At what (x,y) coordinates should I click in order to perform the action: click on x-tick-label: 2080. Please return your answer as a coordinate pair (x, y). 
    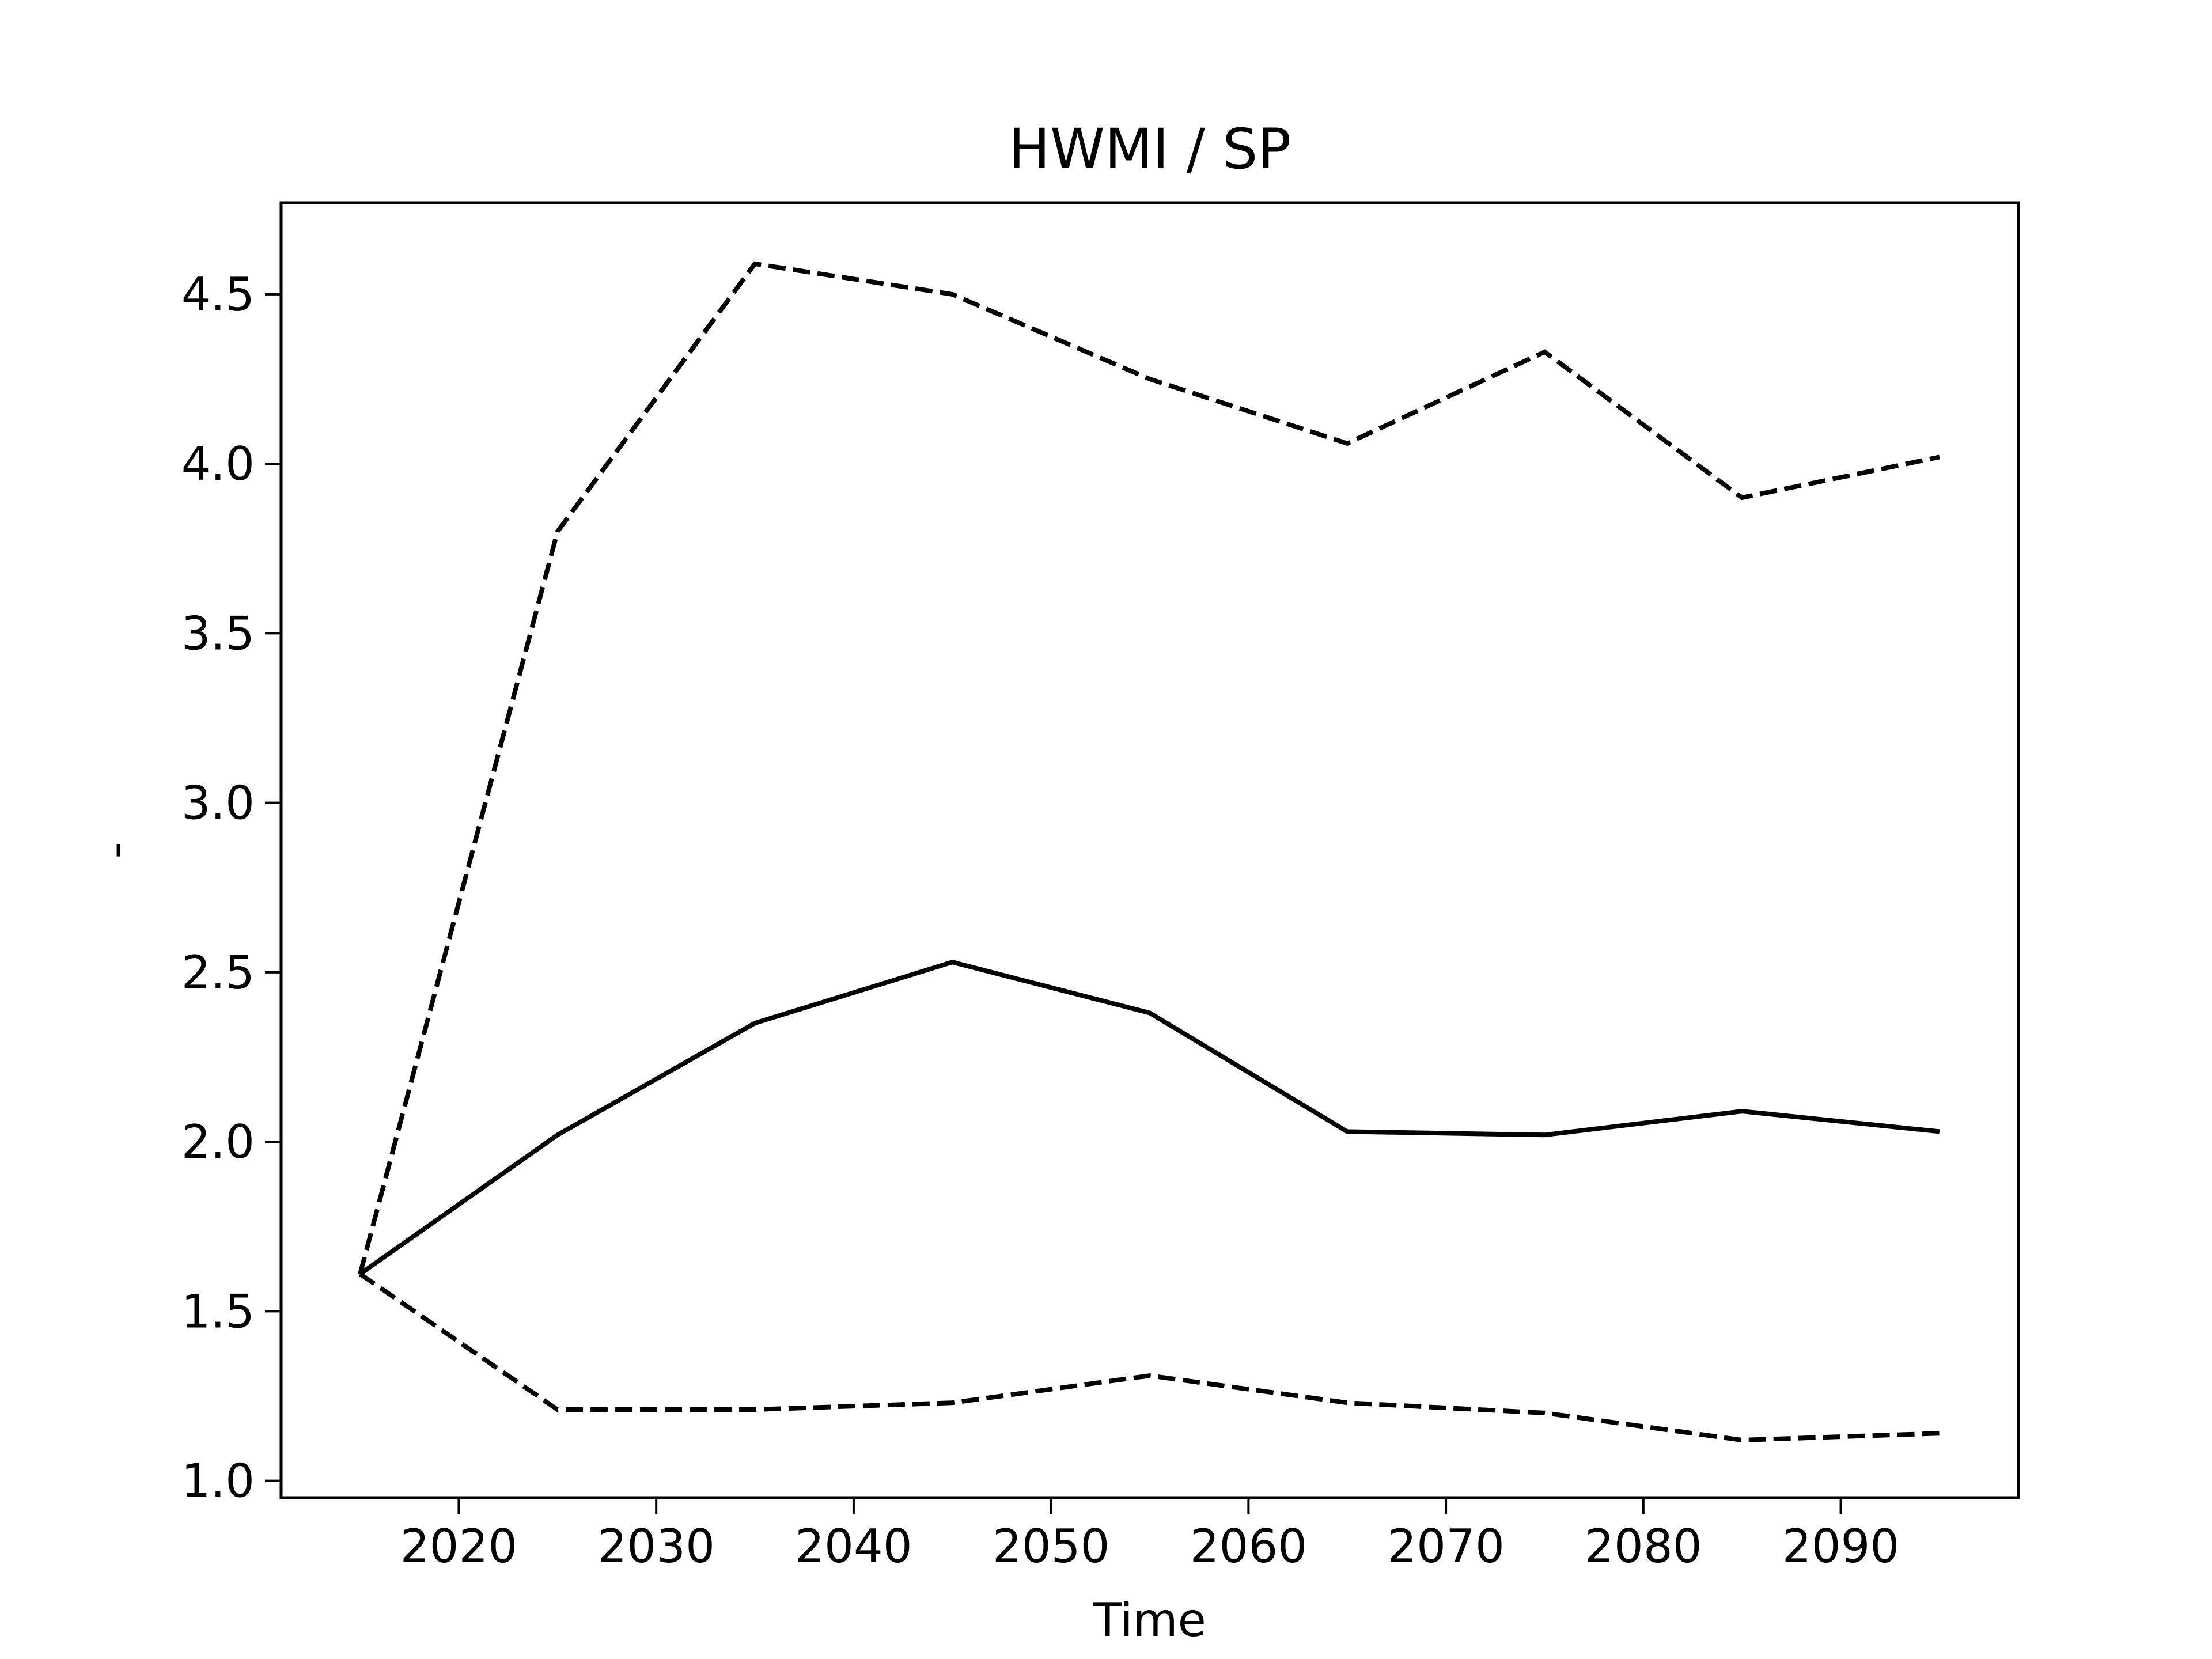
    Looking at the image, I should click on (1643, 1546).